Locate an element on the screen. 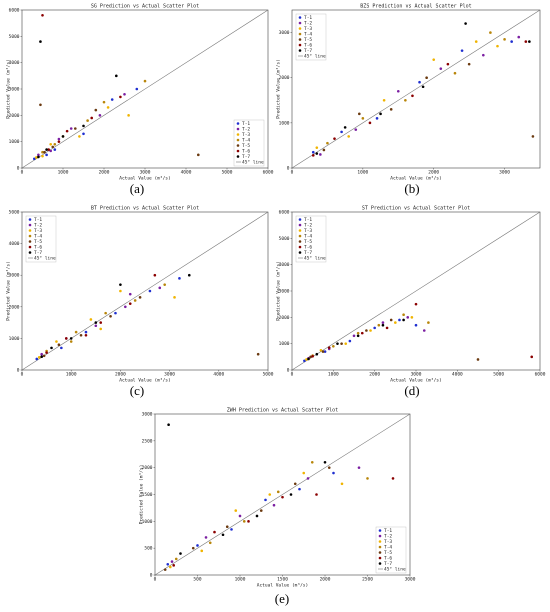 The height and width of the screenshot is (612, 550). x-tick-label: 6000 is located at coordinates (268, 173).